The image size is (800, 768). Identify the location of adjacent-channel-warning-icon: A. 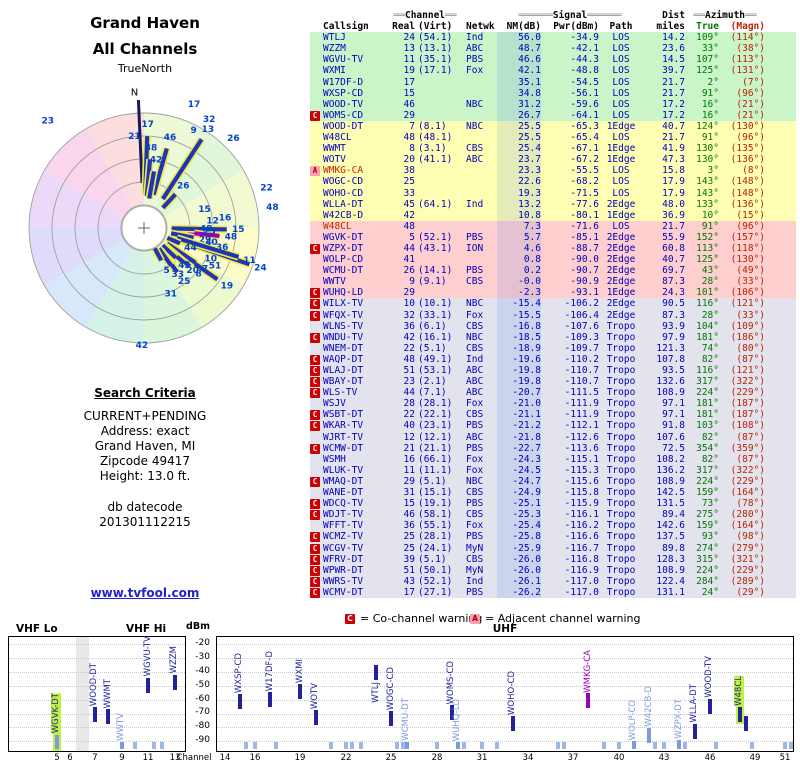
(315, 171).